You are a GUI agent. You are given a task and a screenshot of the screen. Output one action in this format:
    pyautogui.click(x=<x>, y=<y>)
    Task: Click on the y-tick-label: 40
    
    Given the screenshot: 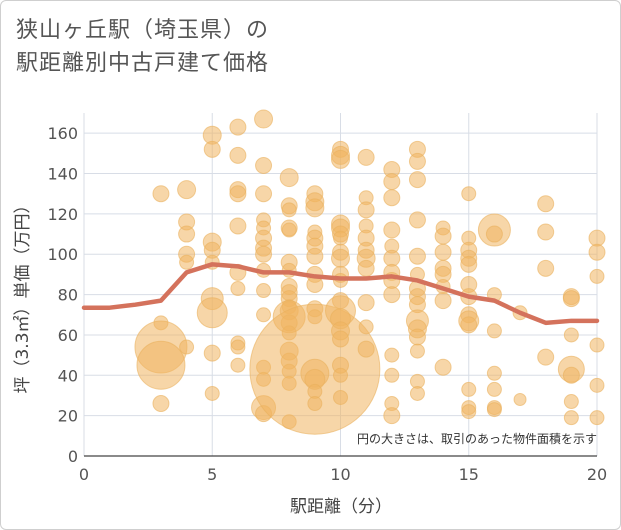 What is the action you would take?
    pyautogui.click(x=68, y=375)
    